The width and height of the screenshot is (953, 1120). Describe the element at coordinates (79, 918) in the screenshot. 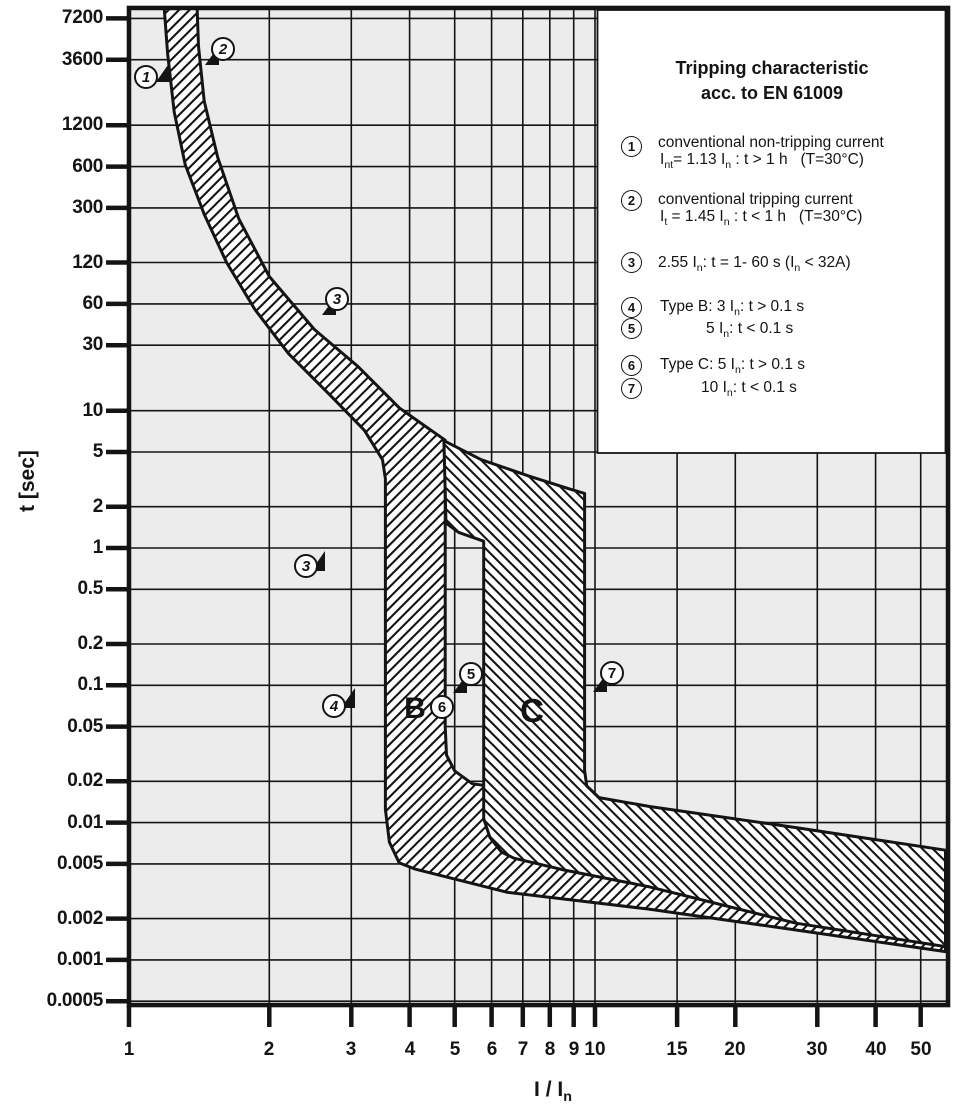

I see `y-tick-label: 0.002` at that location.